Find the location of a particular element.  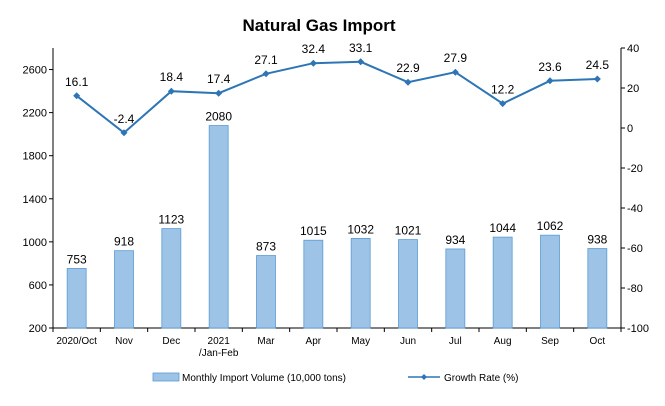

legend-bar-swatch is located at coordinates (166, 377).